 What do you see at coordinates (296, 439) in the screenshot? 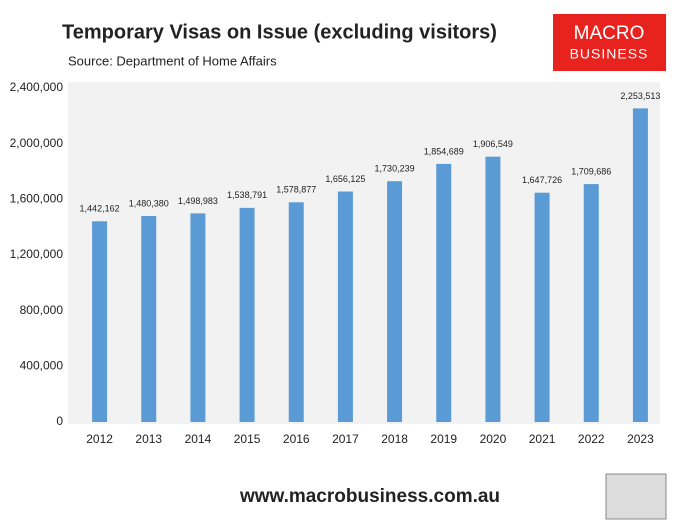
I see `x-tick-label: 2016` at bounding box center [296, 439].